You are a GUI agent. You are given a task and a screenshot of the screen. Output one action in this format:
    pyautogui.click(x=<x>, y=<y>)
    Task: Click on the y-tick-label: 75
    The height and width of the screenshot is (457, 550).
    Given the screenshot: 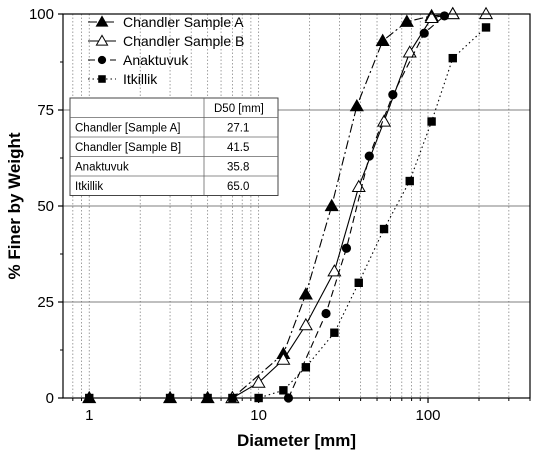 What is the action you would take?
    pyautogui.click(x=45, y=110)
    